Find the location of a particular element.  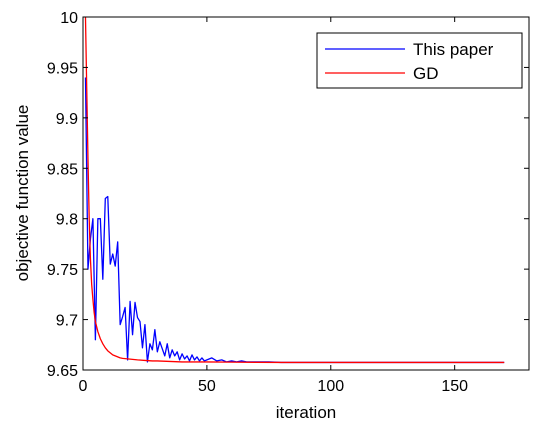

x-axis-title: iteration is located at coordinates (306, 412).